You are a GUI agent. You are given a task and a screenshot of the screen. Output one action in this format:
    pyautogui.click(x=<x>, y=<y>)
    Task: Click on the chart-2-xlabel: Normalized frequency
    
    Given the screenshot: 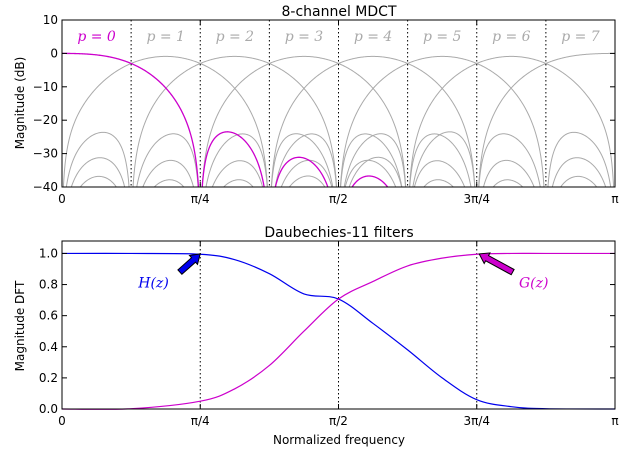 What is the action you would take?
    pyautogui.click(x=339, y=440)
    